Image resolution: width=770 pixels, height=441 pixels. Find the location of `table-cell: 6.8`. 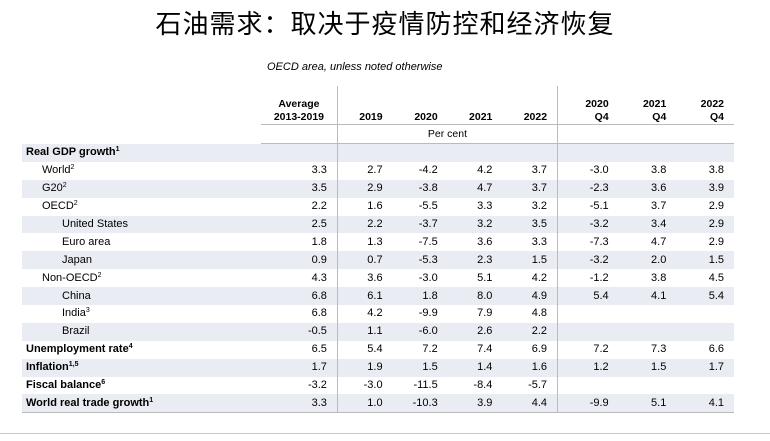

table-cell: 6.8 is located at coordinates (319, 295).